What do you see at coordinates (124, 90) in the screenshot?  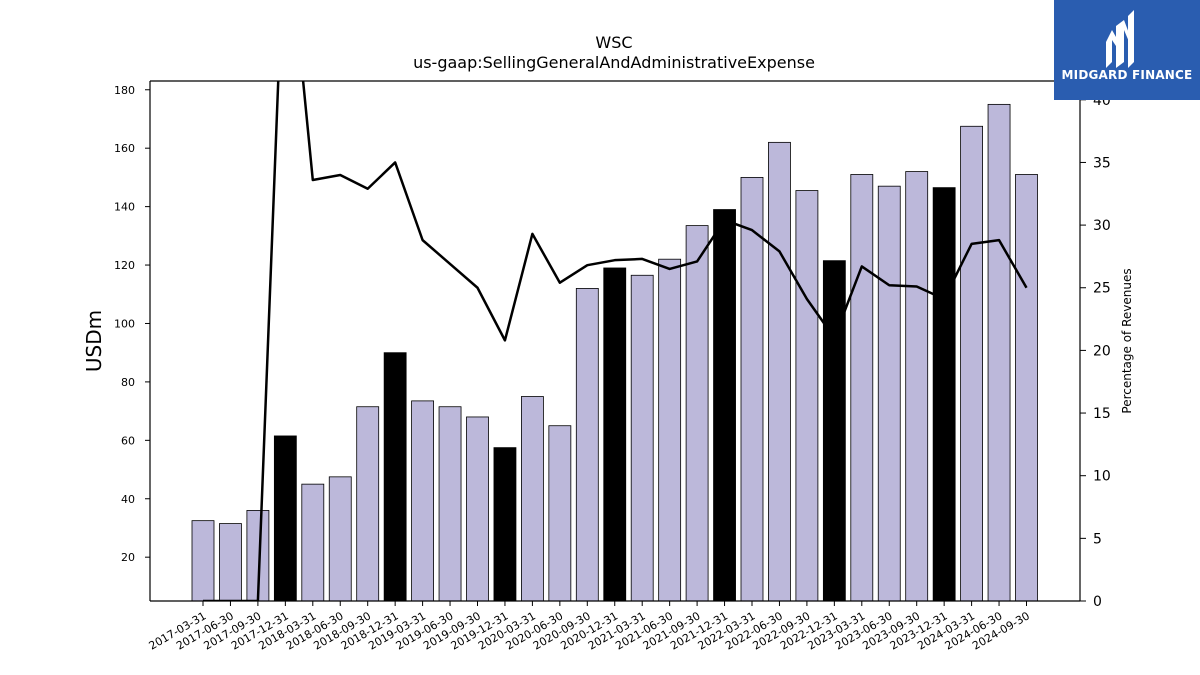 I see `y-tick-label: 180` at bounding box center [124, 90].